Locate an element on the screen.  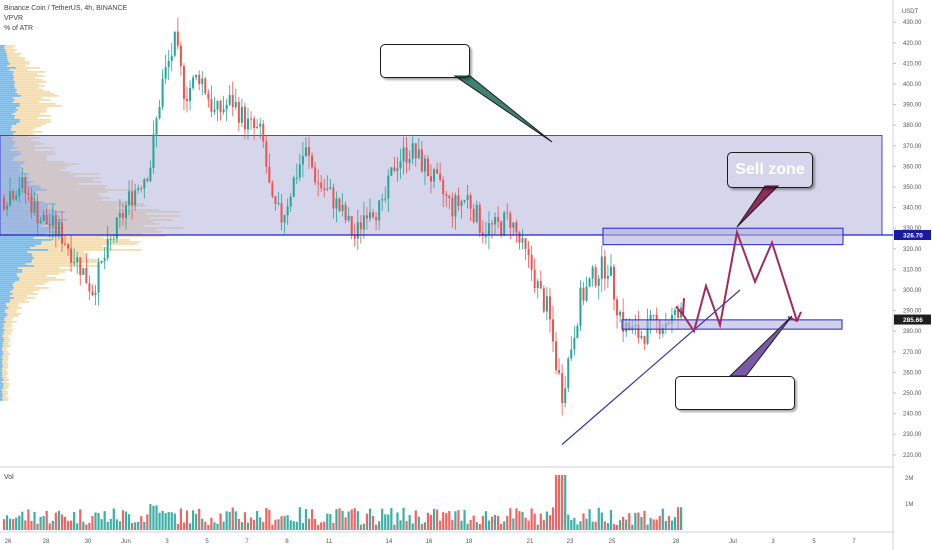
indicator-vpvr: VPVR is located at coordinates (14, 18).